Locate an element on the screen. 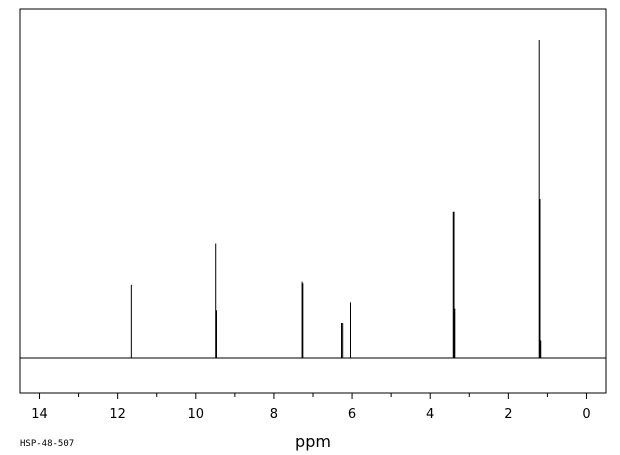 The image size is (620, 455). x-axis-tick-labels: 14 12 10 8 6 4 2 0 is located at coordinates (310, 414).